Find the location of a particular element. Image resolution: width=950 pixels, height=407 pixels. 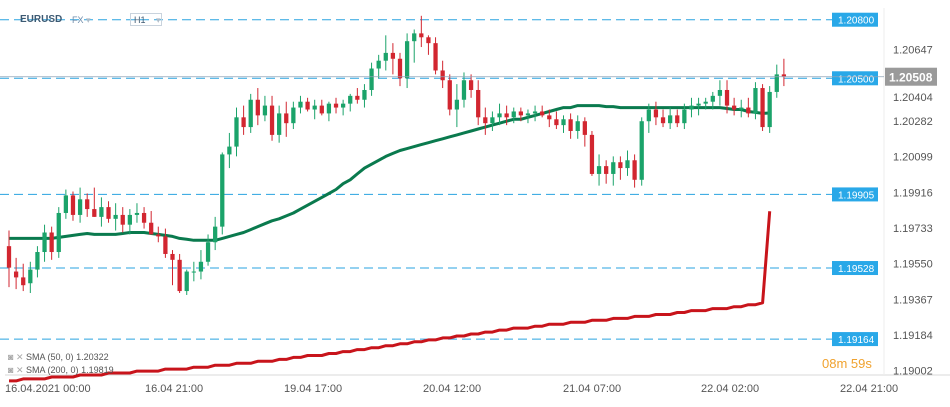

legend-sma-50: ◙ ✕ SMA (50, 0) 1.20322 is located at coordinates (58, 357).